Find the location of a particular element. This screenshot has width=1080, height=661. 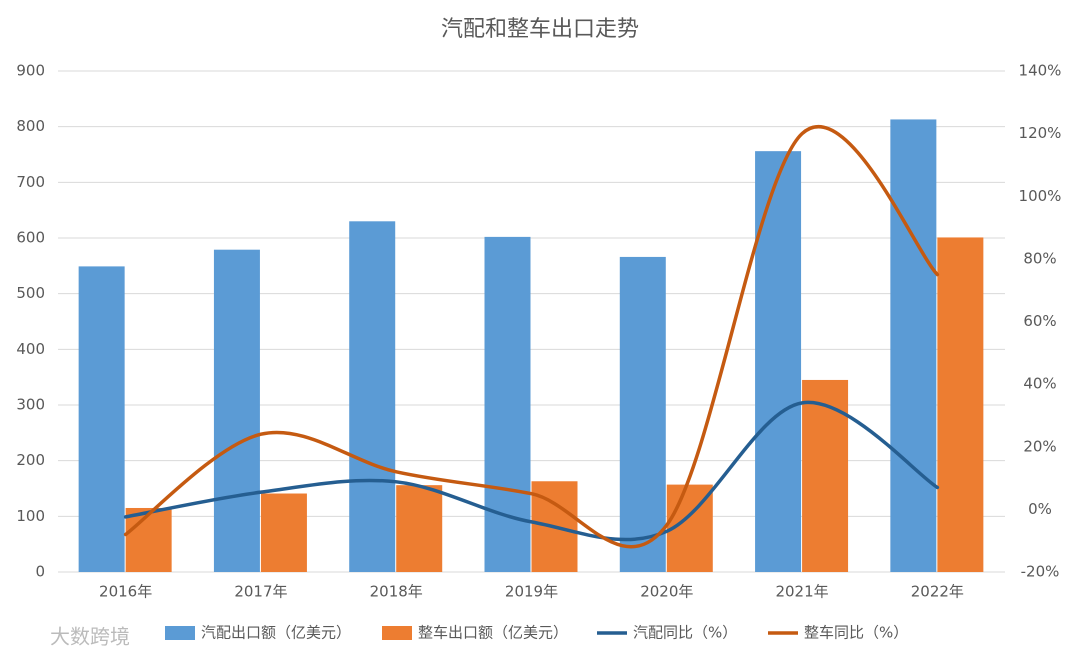

legend-label: 整车出口额（亿美元） is located at coordinates (493, 633).